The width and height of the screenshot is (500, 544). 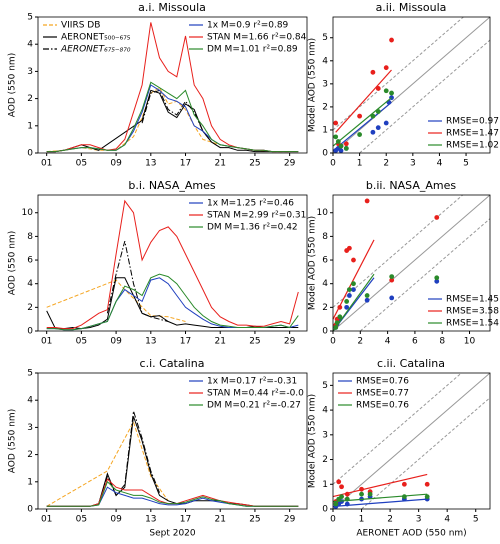 I want to click on legend-label: 1x M=0.9 r²=0.89, so click(x=248, y=26).